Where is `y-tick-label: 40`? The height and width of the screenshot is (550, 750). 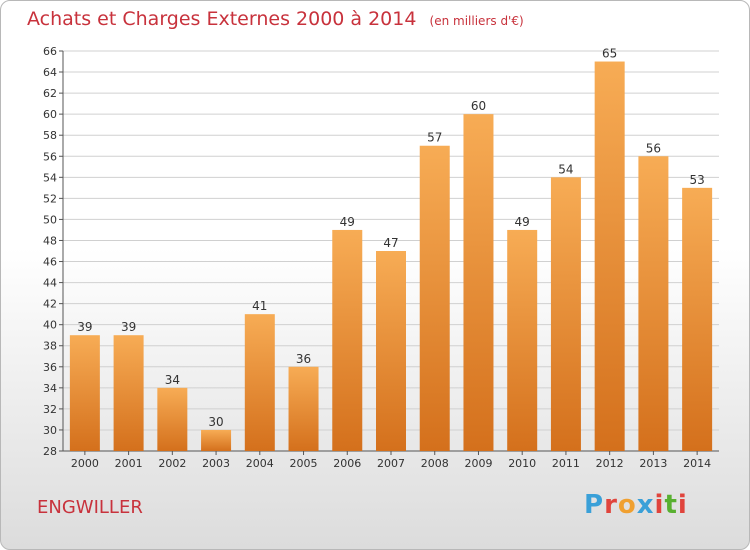
y-tick-label: 40 is located at coordinates (50, 325).